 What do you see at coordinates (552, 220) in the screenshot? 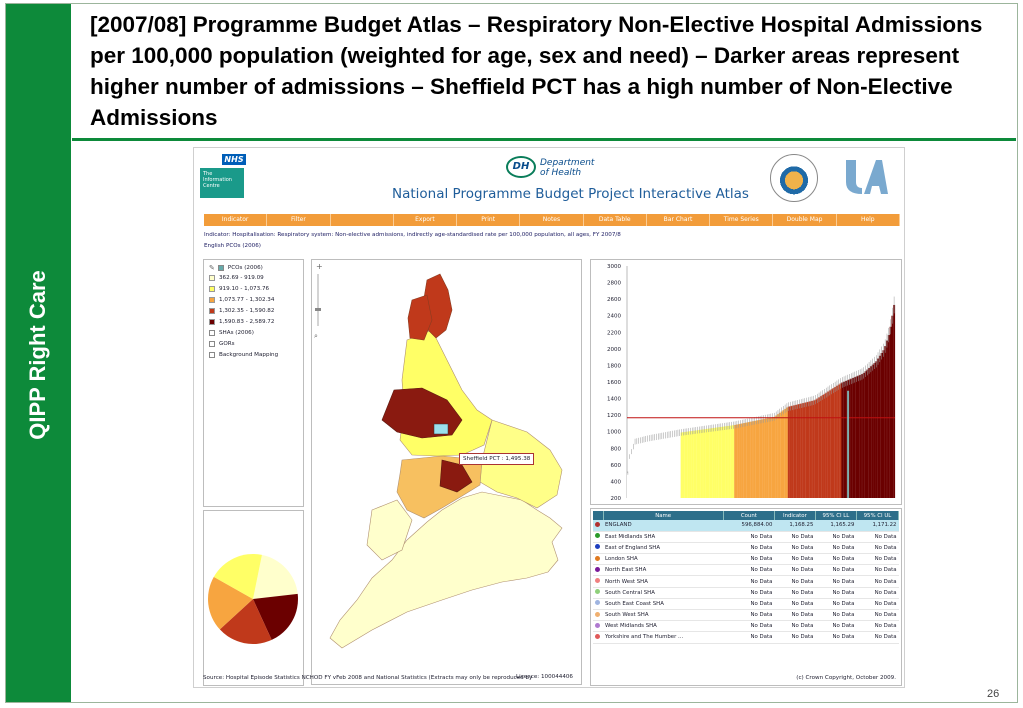
I see `menu-item-notes: Notes` at bounding box center [552, 220].